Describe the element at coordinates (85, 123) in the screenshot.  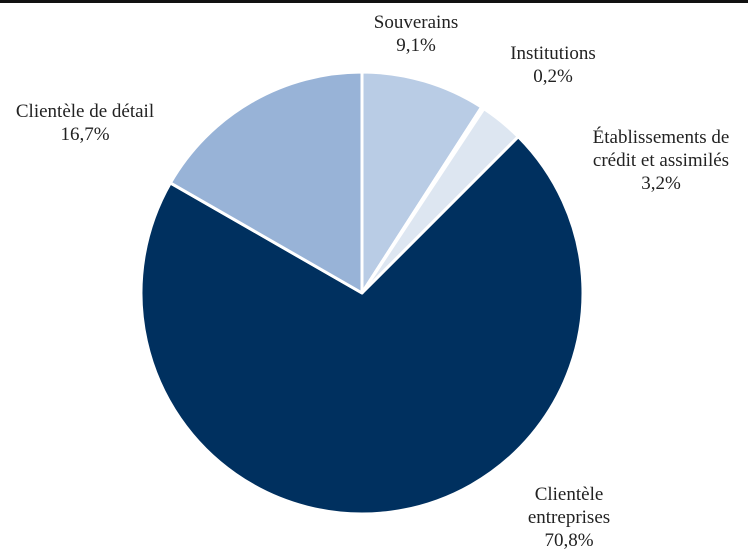
I see `label-clientele-detail: Clientèle de détail 16,7%` at that location.